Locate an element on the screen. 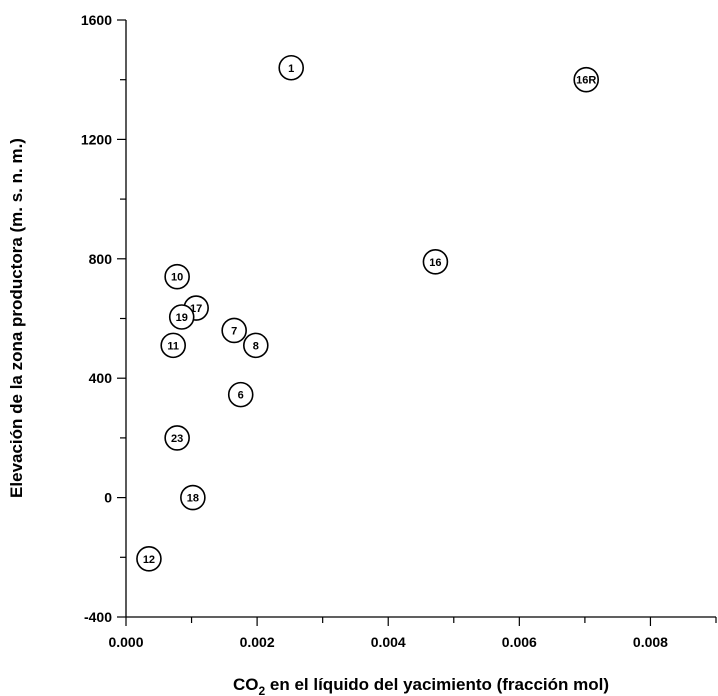  data-point-label: 11 is located at coordinates (173, 346).